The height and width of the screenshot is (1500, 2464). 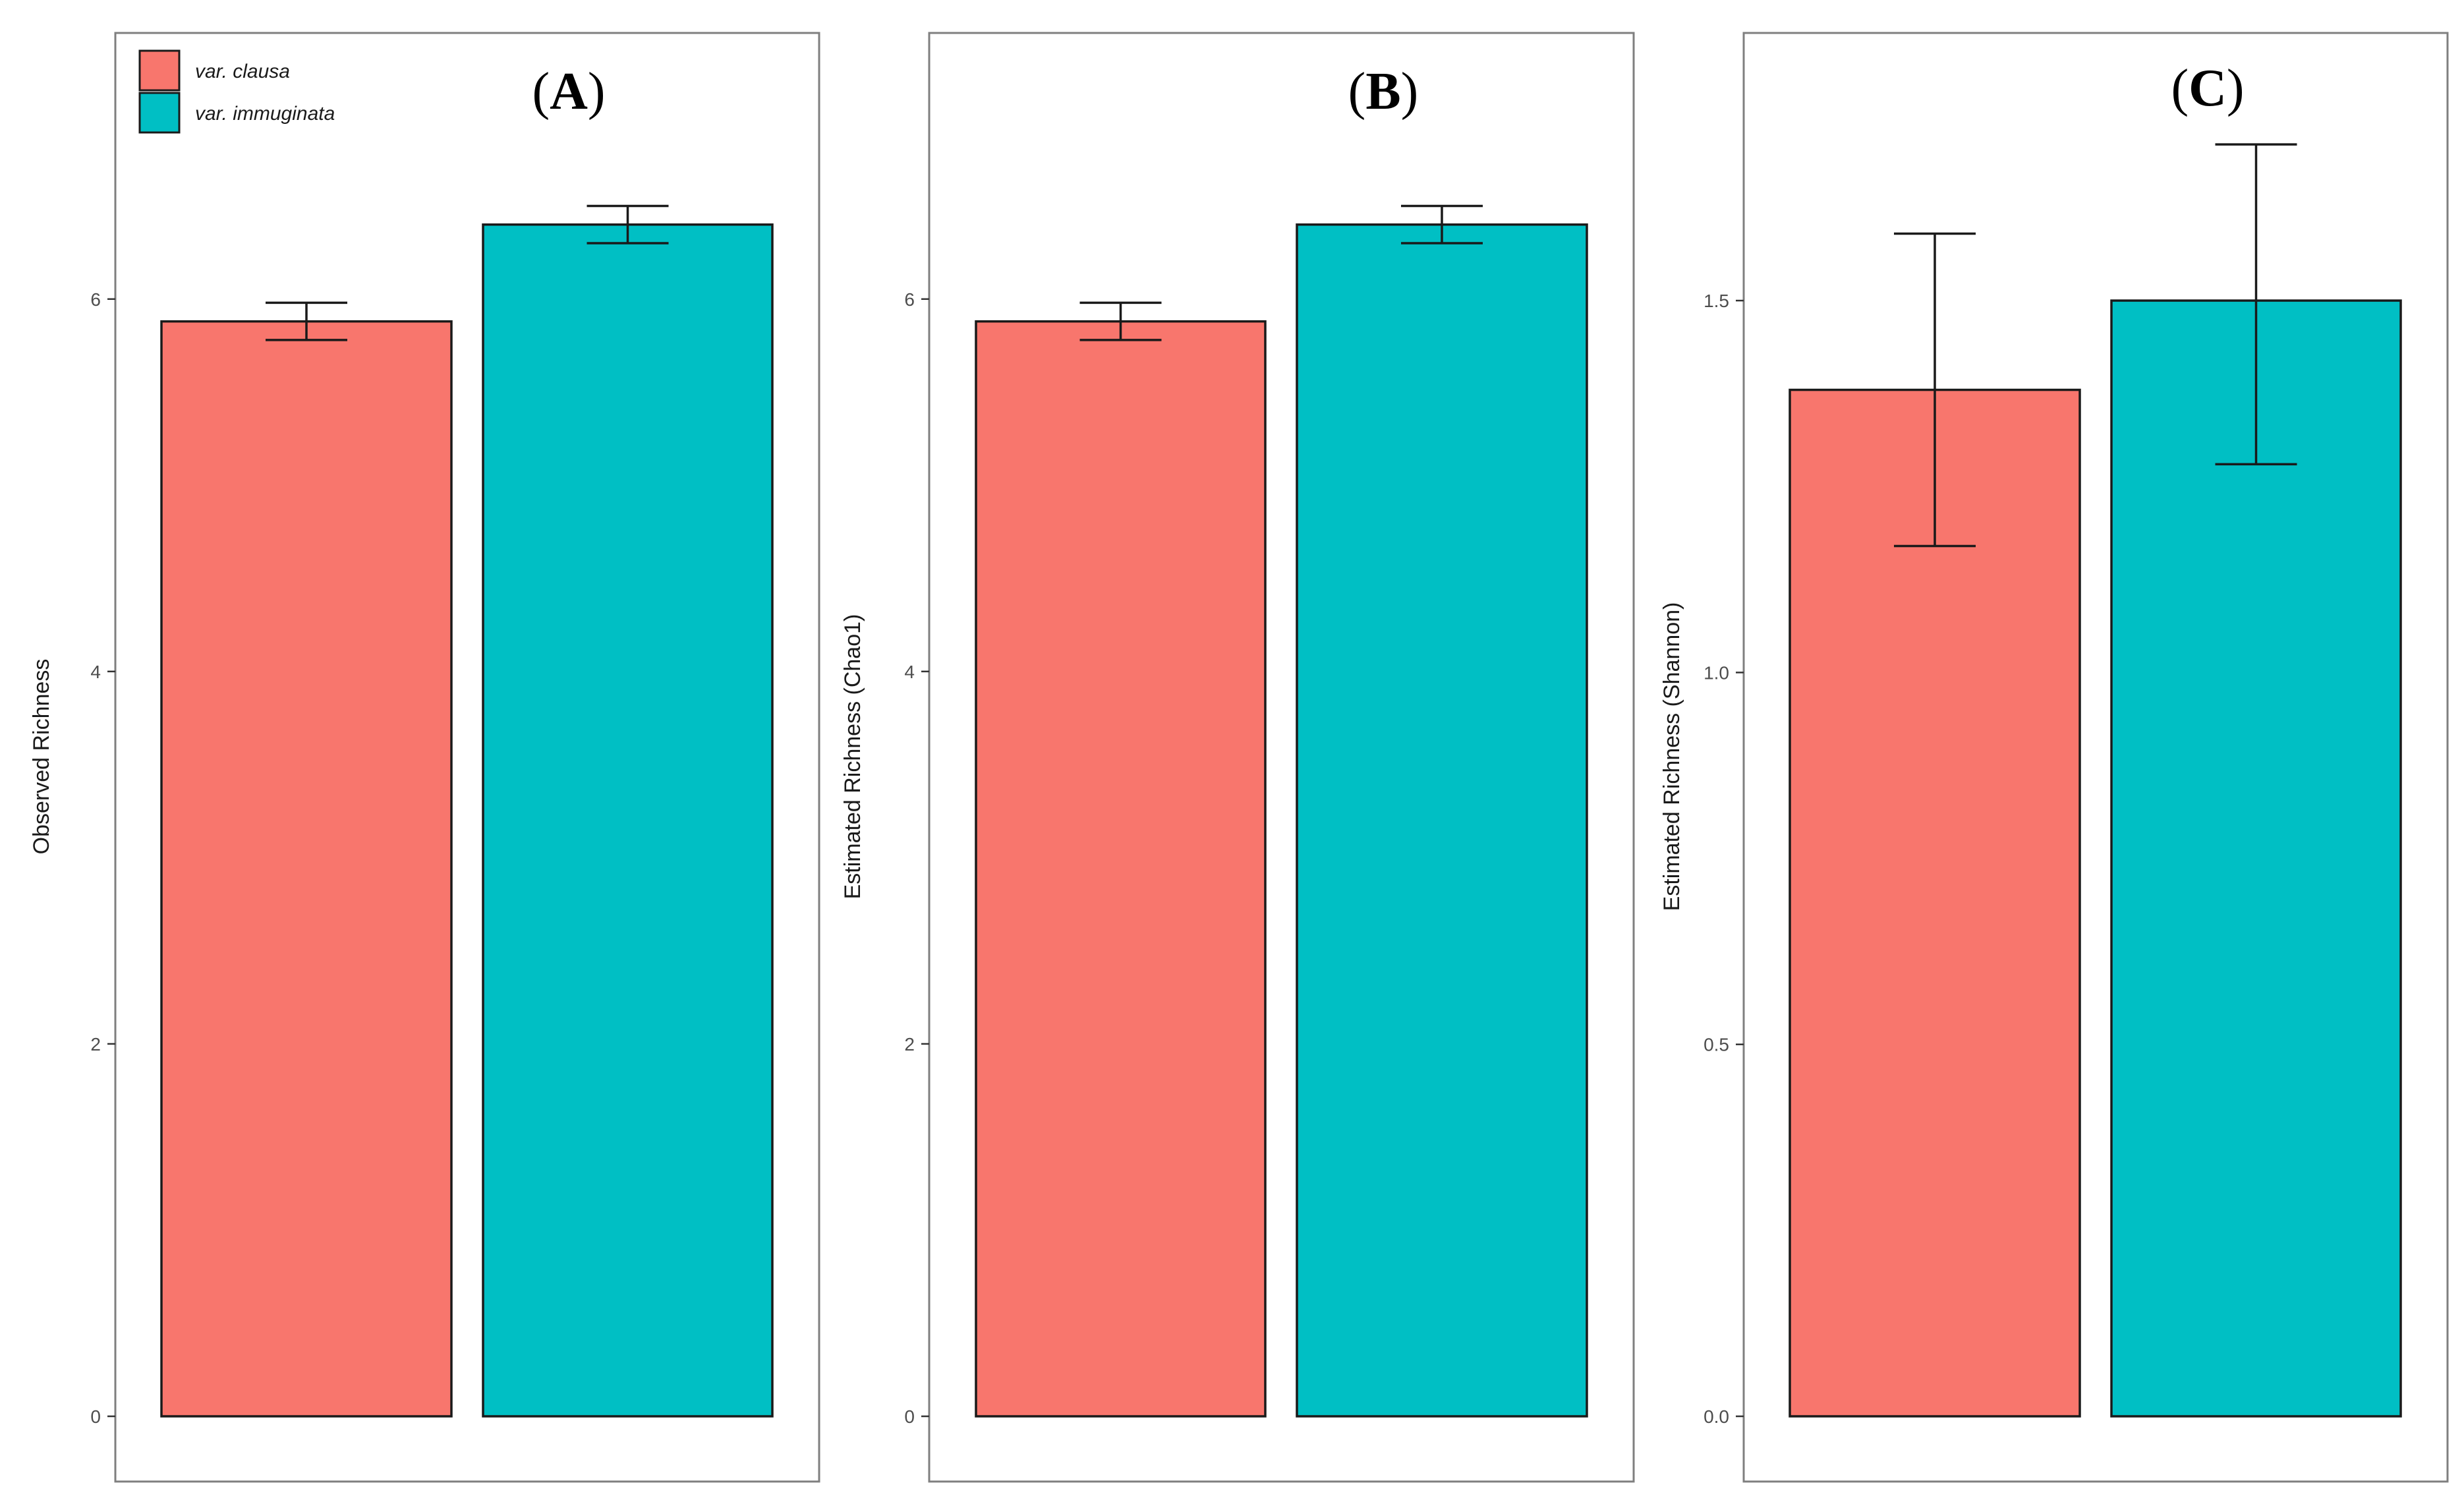 What do you see at coordinates (265, 114) in the screenshot?
I see `legend-label-immuginata: var. immuginata` at bounding box center [265, 114].